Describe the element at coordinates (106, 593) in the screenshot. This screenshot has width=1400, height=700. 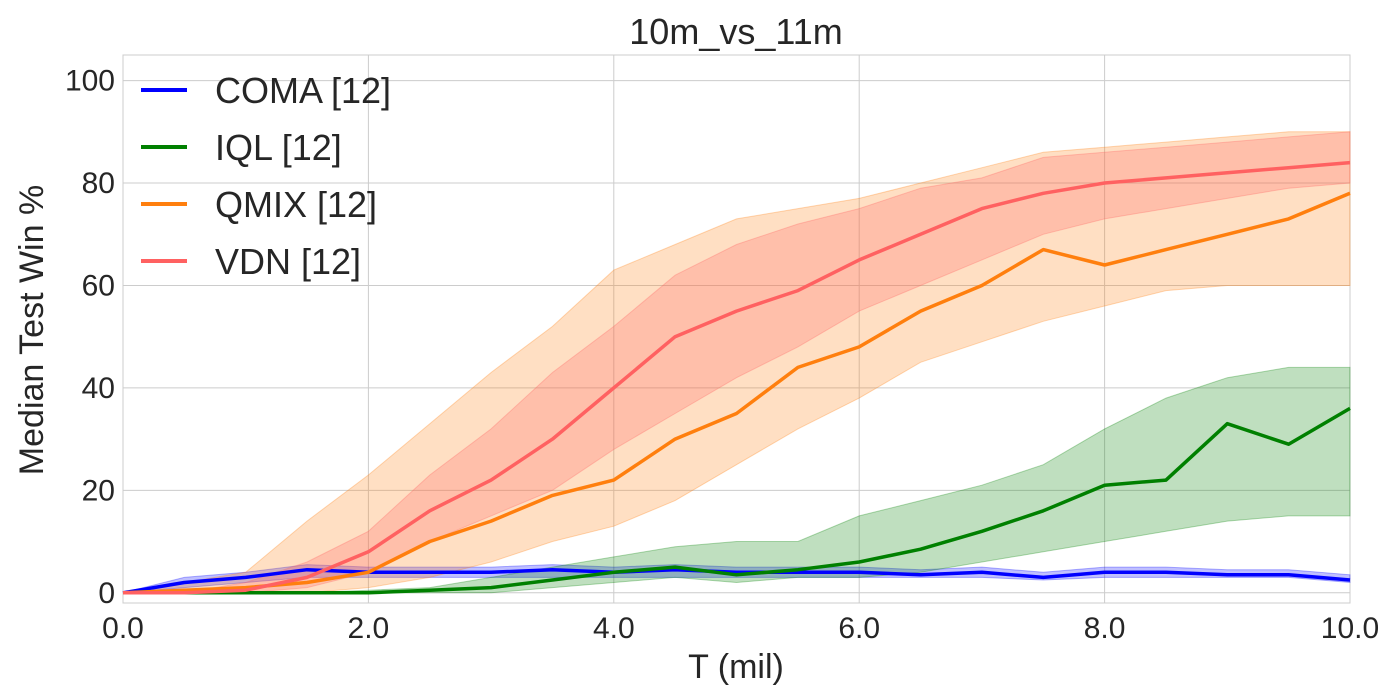
I see `y-tick-label: 0` at that location.